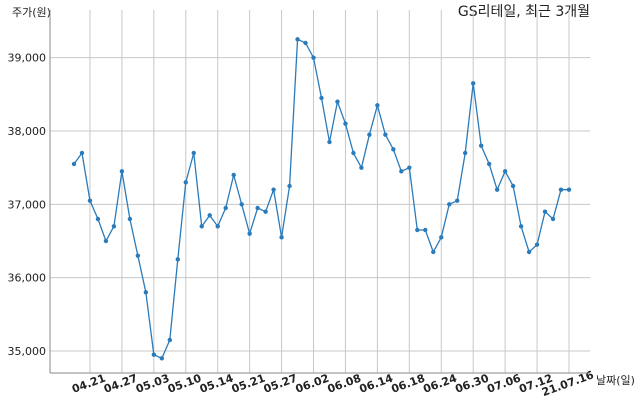 The width and height of the screenshot is (640, 414). Describe the element at coordinates (27, 131) in the screenshot. I see `y-tick-label: 38,000` at that location.